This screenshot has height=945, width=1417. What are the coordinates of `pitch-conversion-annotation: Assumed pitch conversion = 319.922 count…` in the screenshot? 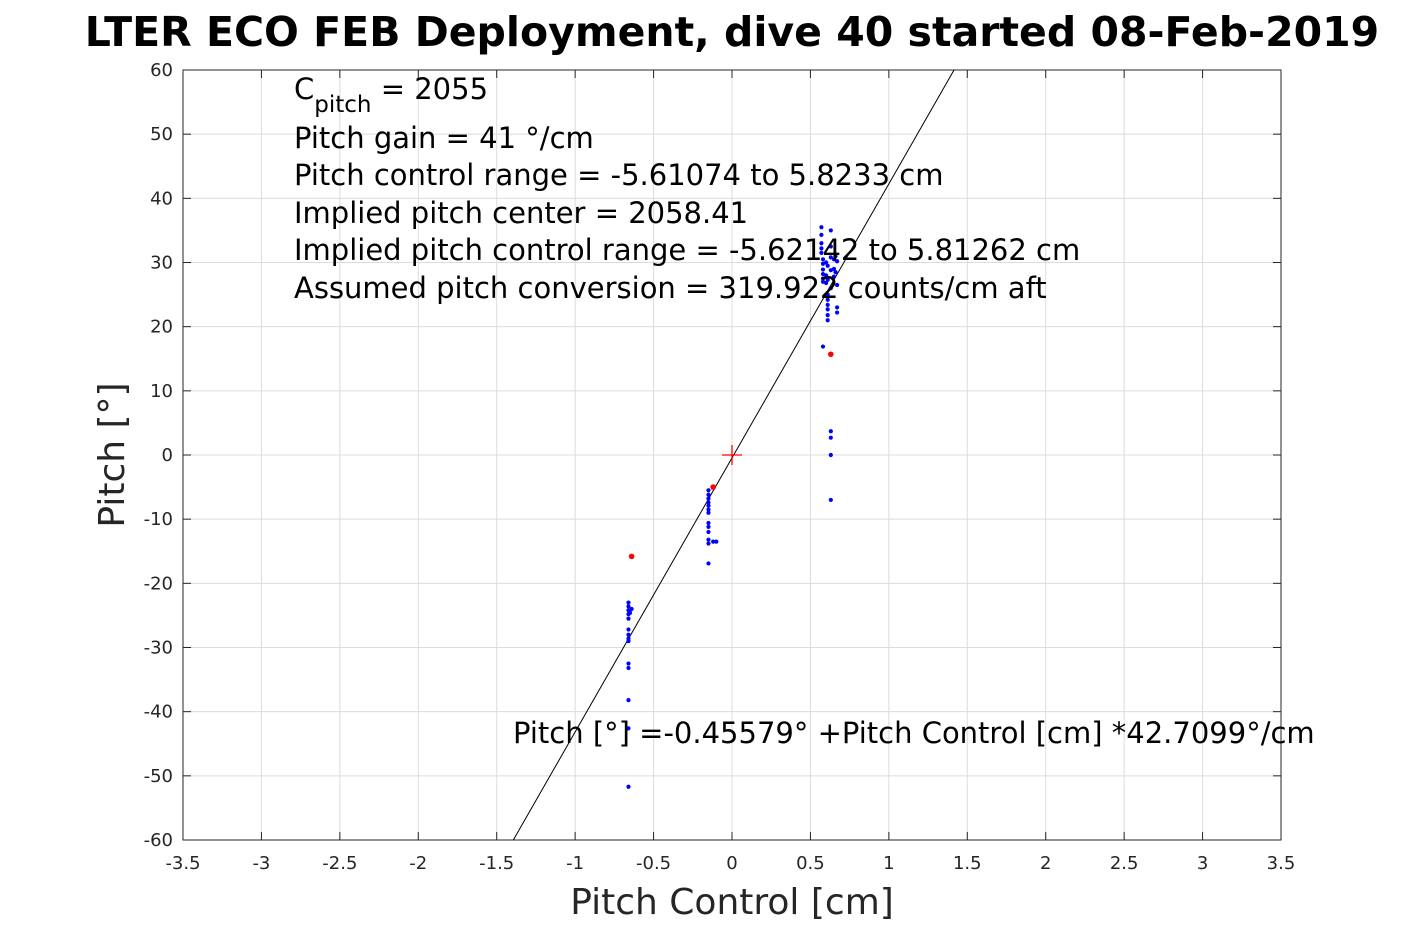 It's located at (670, 288).